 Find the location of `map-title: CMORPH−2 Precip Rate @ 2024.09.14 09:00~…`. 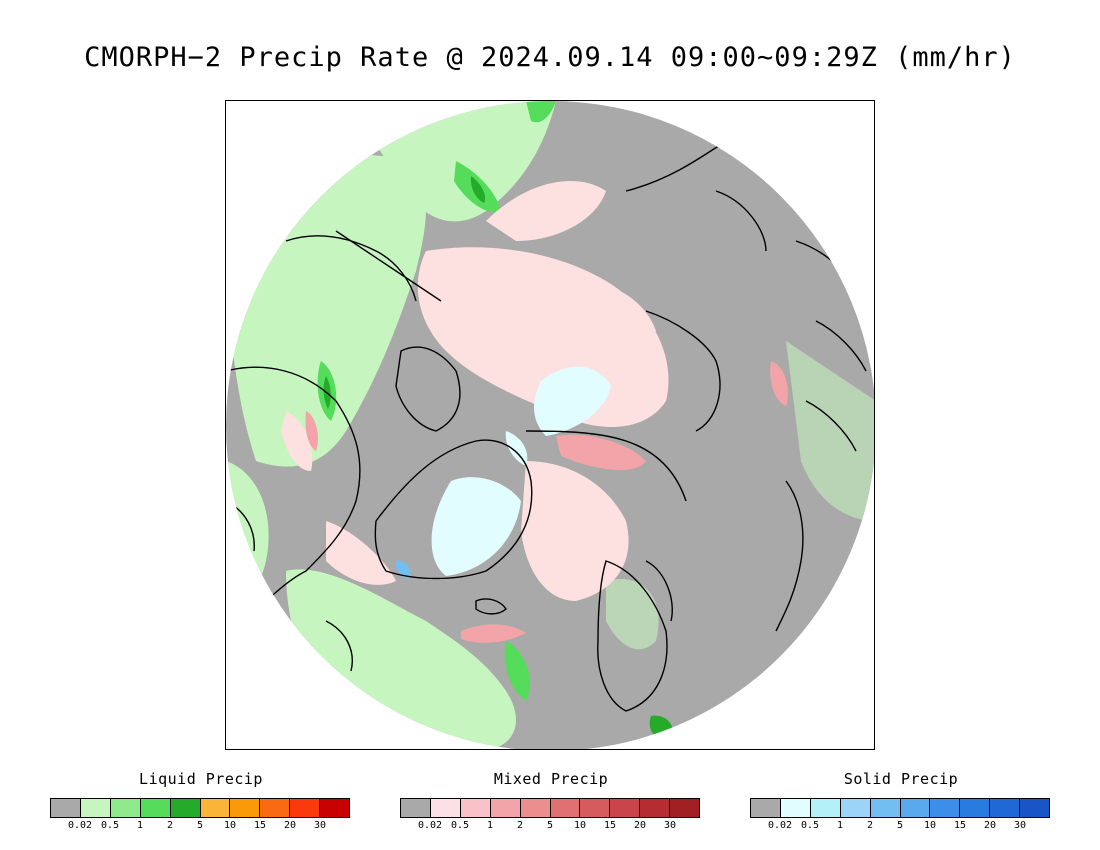

map-title: CMORPH−2 Precip Rate @ 2024.09.14 09:00~… is located at coordinates (550, 57).